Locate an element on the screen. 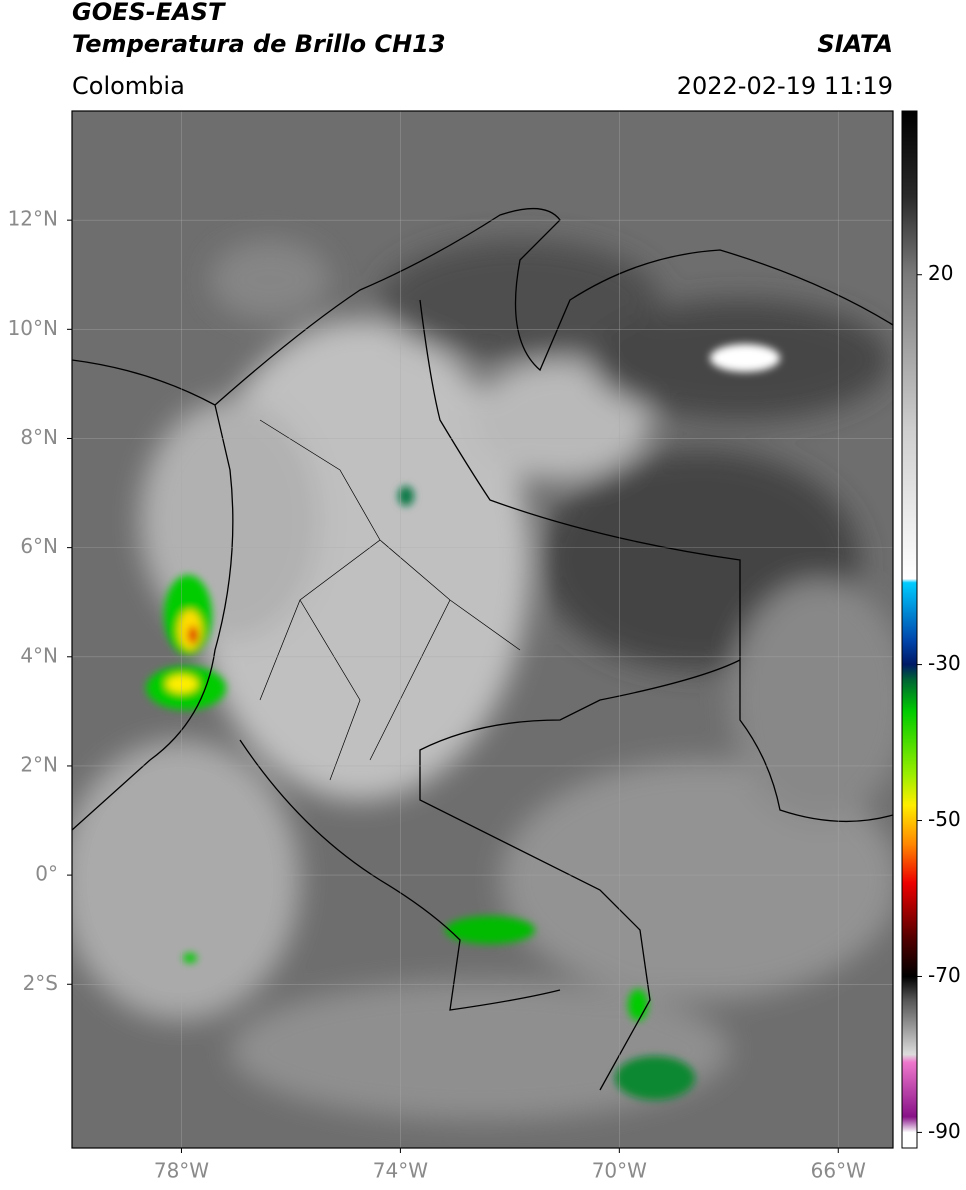  x-tick-label: 74°W is located at coordinates (400, 1171).